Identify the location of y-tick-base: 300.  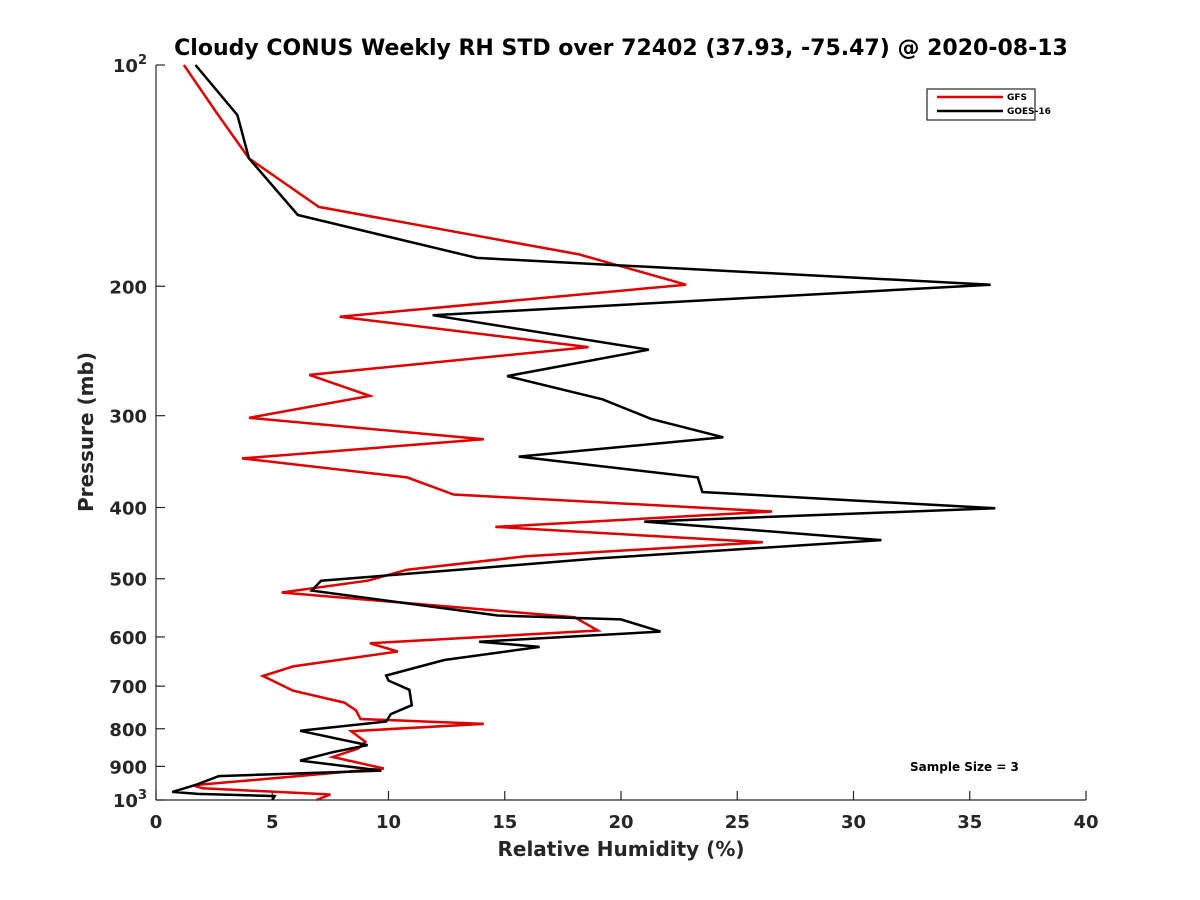
(128, 417).